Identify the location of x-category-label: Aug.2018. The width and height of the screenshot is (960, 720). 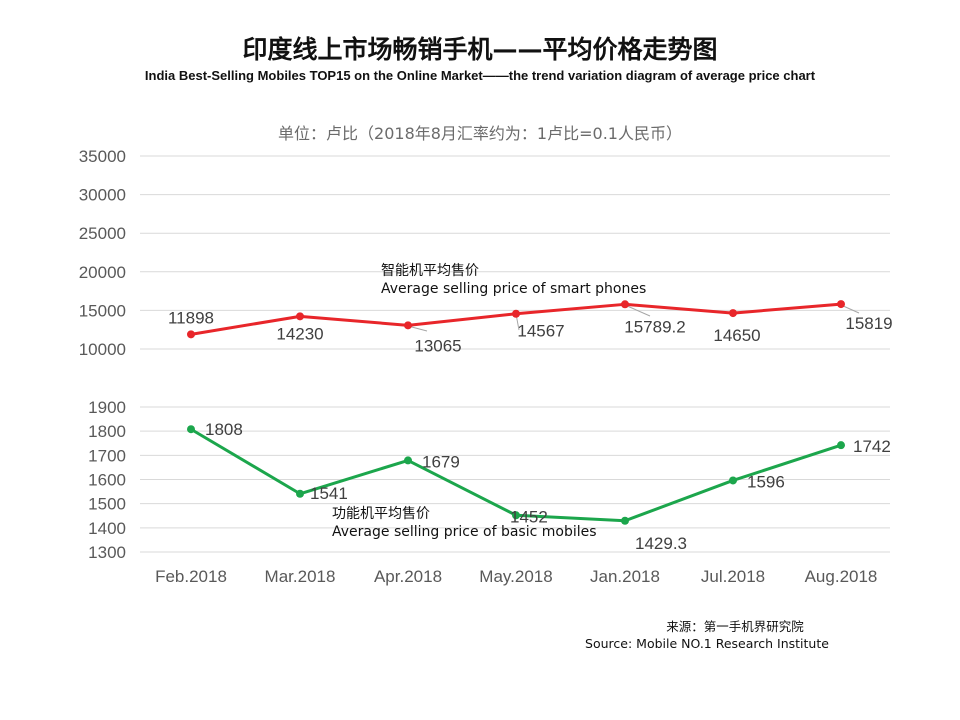
(841, 576).